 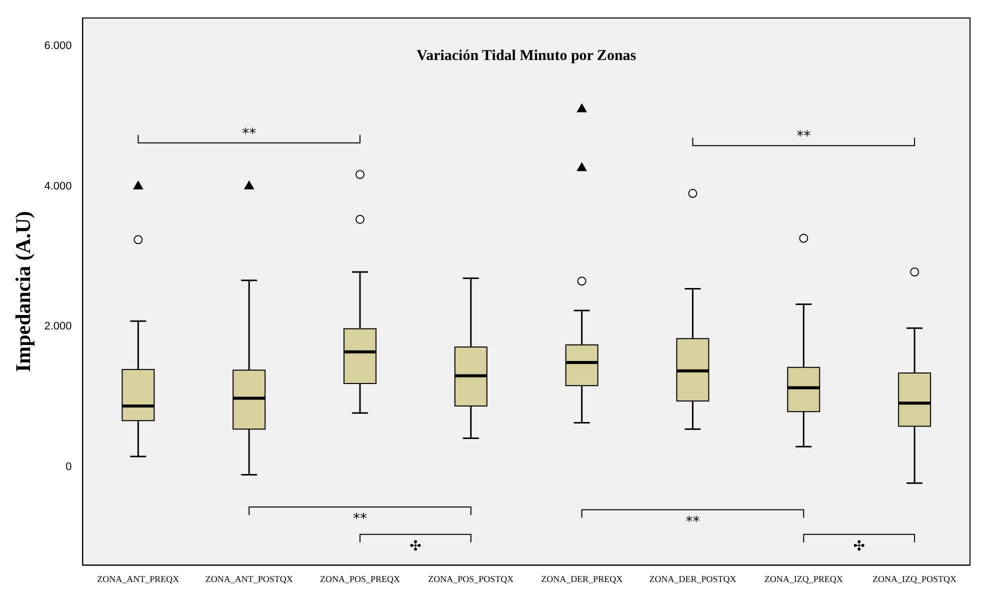 What do you see at coordinates (582, 579) in the screenshot?
I see `x-tick-label: ZONA_DER_PREQX` at bounding box center [582, 579].